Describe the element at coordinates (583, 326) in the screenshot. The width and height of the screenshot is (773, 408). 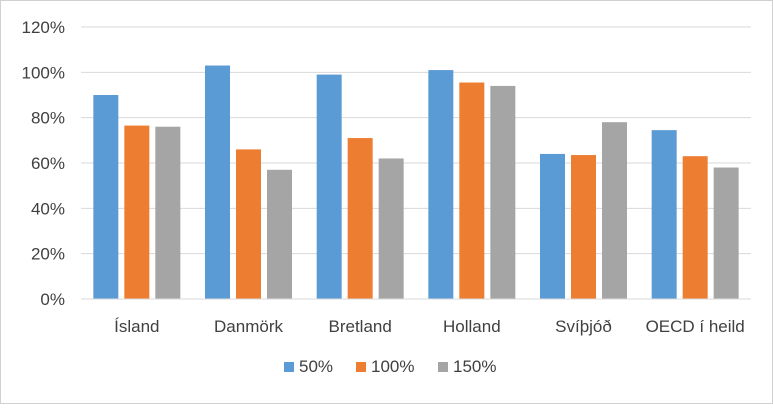
I see `category-label: Svíþjóð` at that location.